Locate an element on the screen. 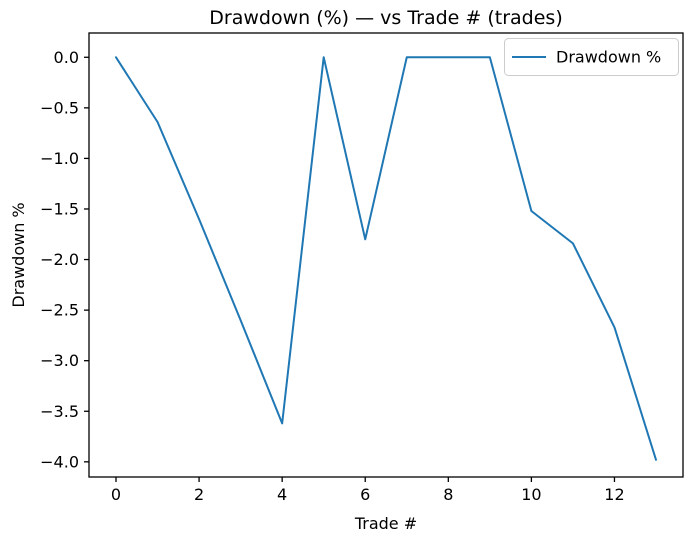 The width and height of the screenshot is (695, 546). legend-box is located at coordinates (591, 57).